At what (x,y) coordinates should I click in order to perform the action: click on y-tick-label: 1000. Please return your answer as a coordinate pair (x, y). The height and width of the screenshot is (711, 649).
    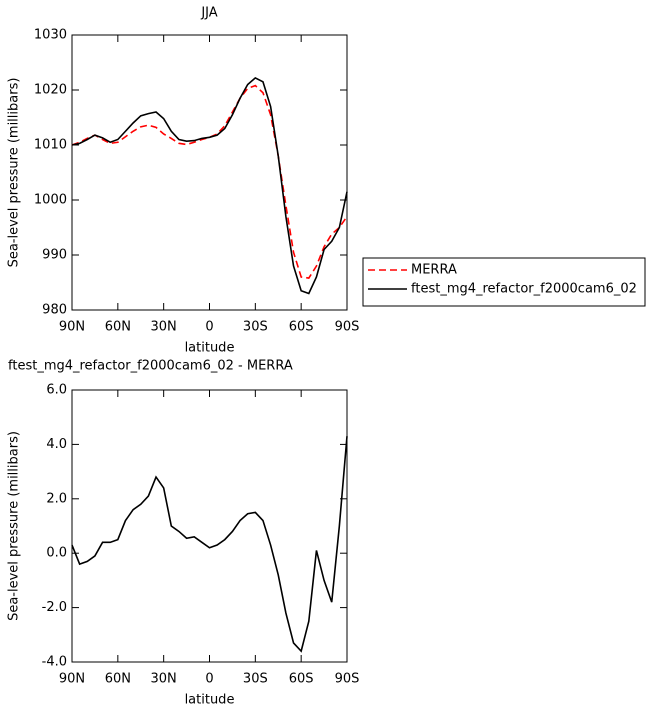
    Looking at the image, I should click on (50, 200).